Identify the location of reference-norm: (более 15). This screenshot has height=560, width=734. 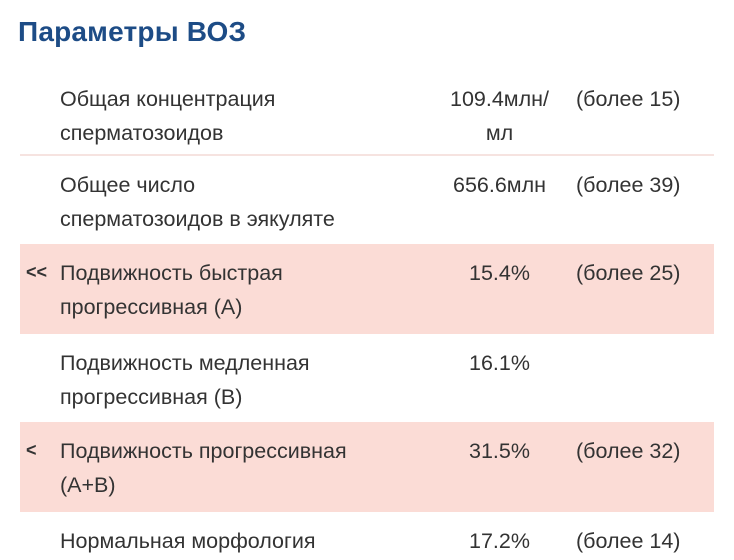
(628, 99).